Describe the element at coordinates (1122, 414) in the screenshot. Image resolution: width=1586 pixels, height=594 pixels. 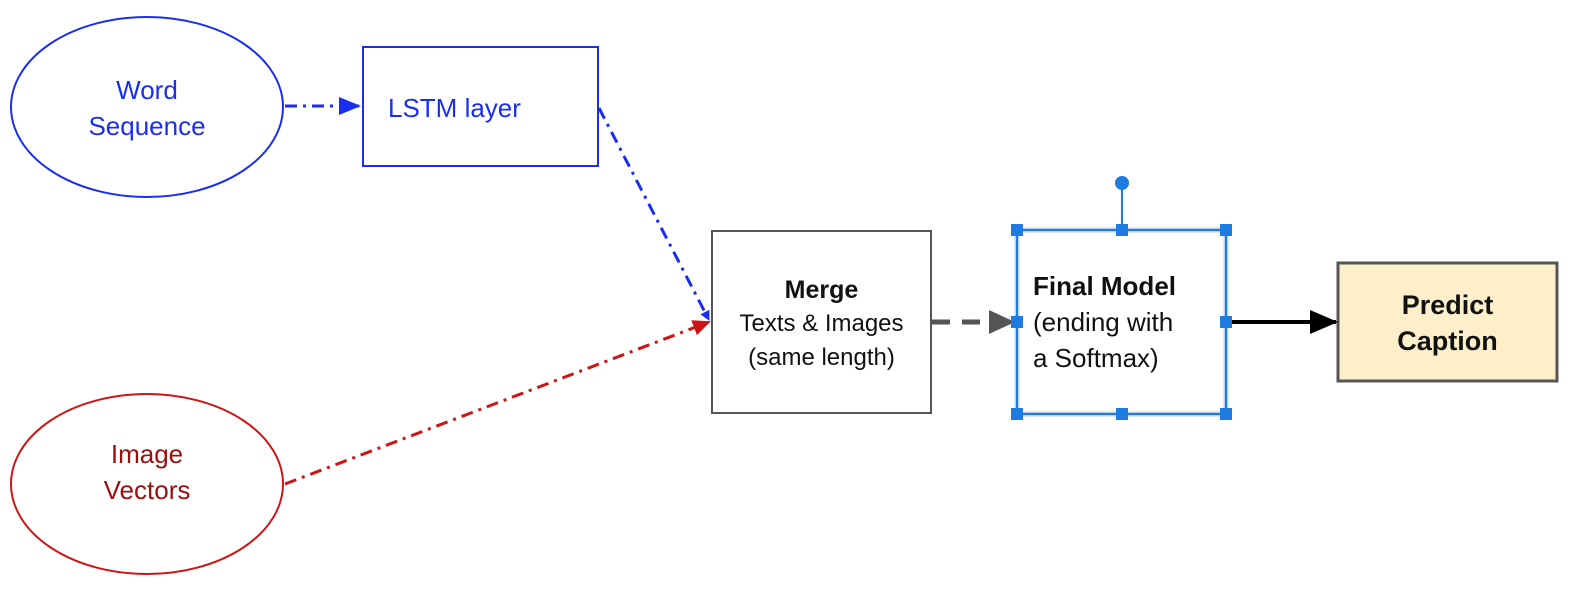
I see `resize-handle-bottom-middle` at that location.